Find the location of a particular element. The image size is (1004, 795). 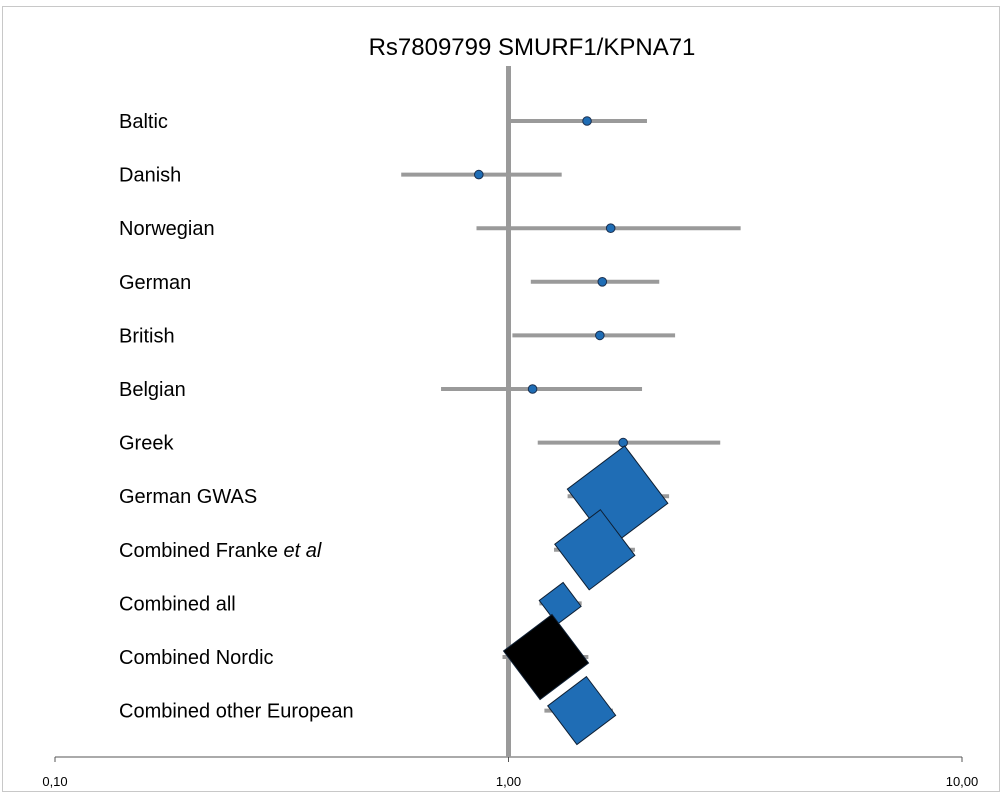

row-label-text: Belgian is located at coordinates (152, 390).